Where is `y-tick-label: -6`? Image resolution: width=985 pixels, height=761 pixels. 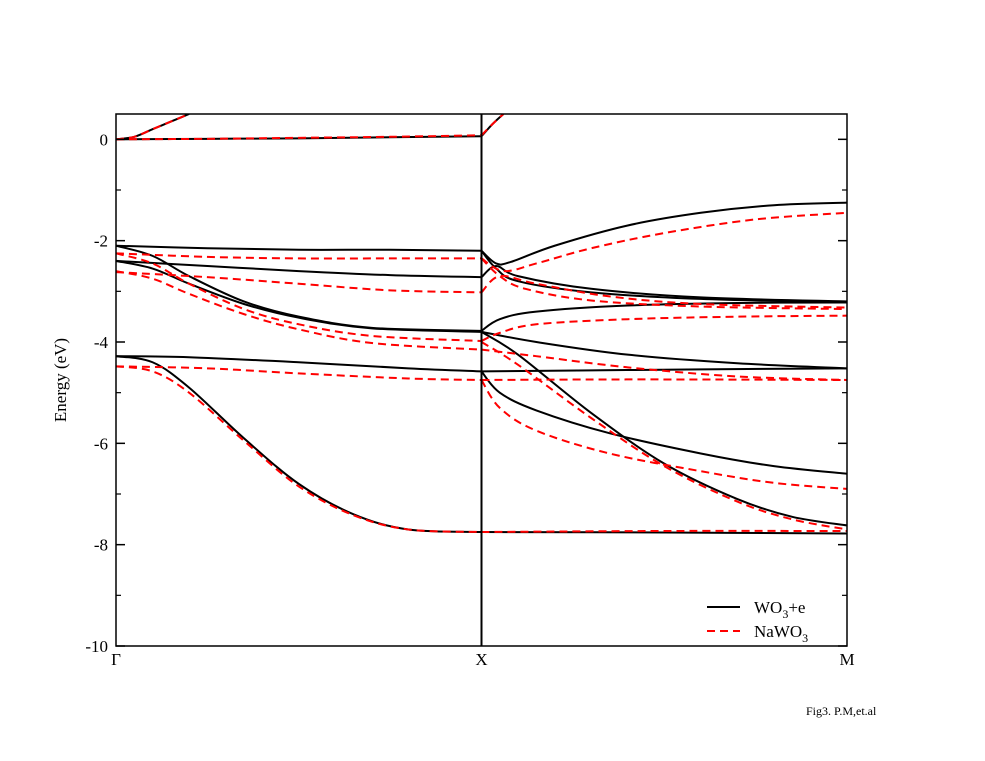
y-tick-label: -6 is located at coordinates (101, 443).